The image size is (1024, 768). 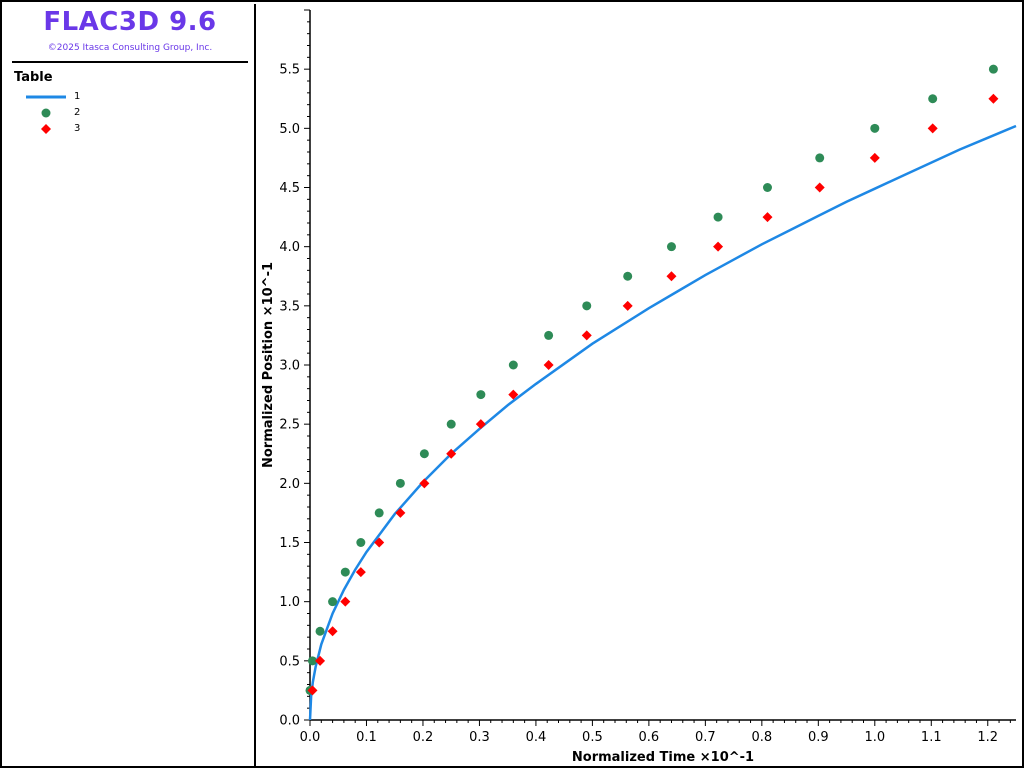 What do you see at coordinates (761, 737) in the screenshot?
I see `x-tick-label: 0.8` at bounding box center [761, 737].